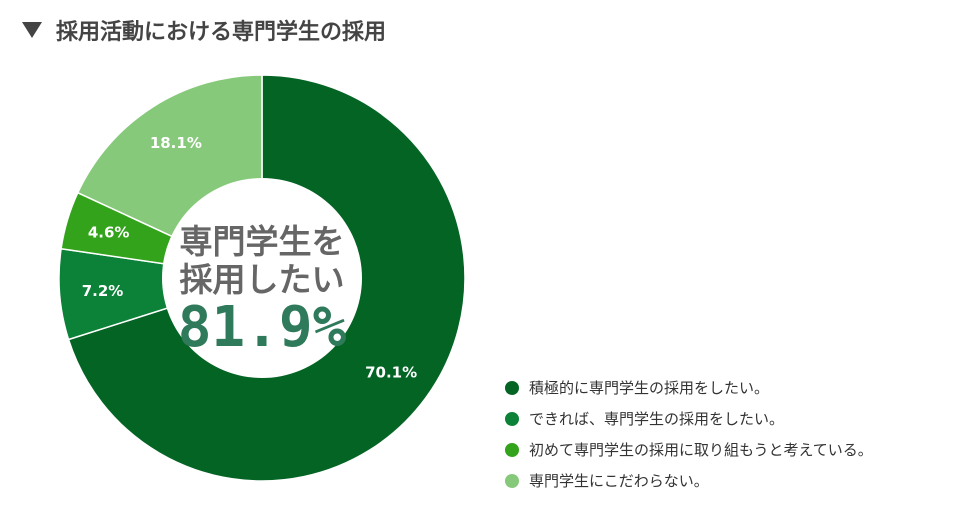  I want to click on legend-label-4: 専門学生にこだわらない。, so click(619, 481).